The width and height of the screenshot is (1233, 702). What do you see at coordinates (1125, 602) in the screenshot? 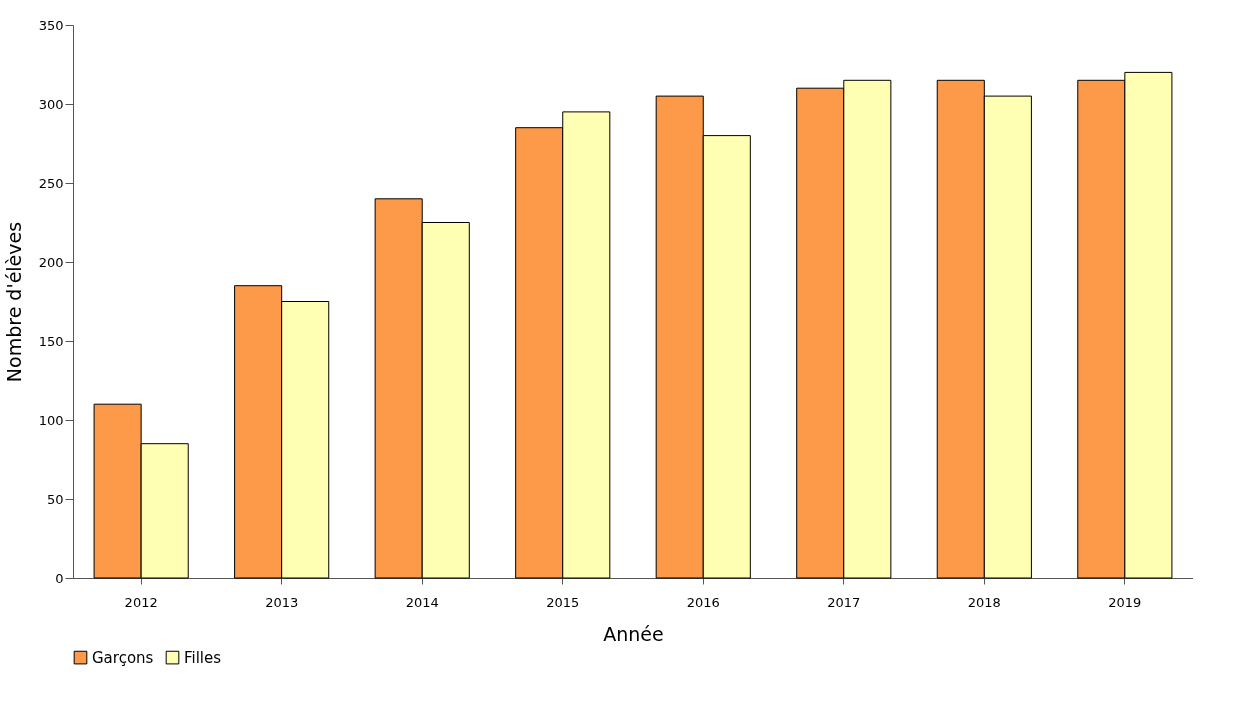
I see `x-tick-label: 2019` at bounding box center [1125, 602].